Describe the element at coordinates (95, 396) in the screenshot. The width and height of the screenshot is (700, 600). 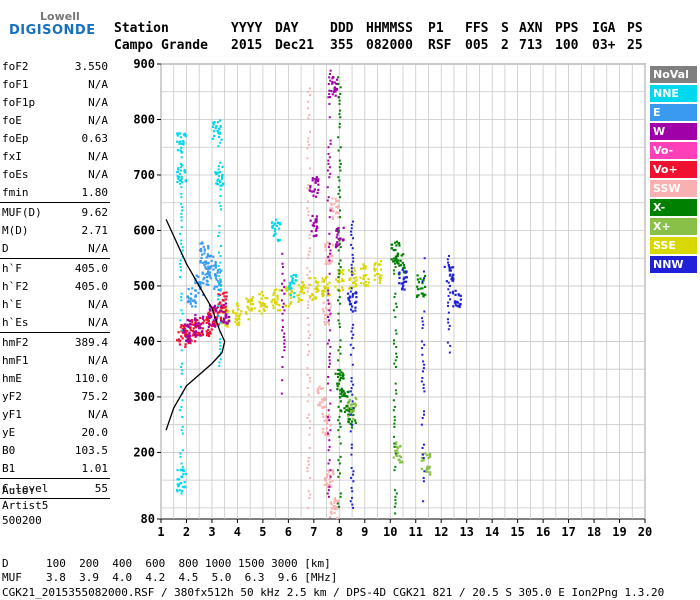
I see `param-value: 75.2` at that location.